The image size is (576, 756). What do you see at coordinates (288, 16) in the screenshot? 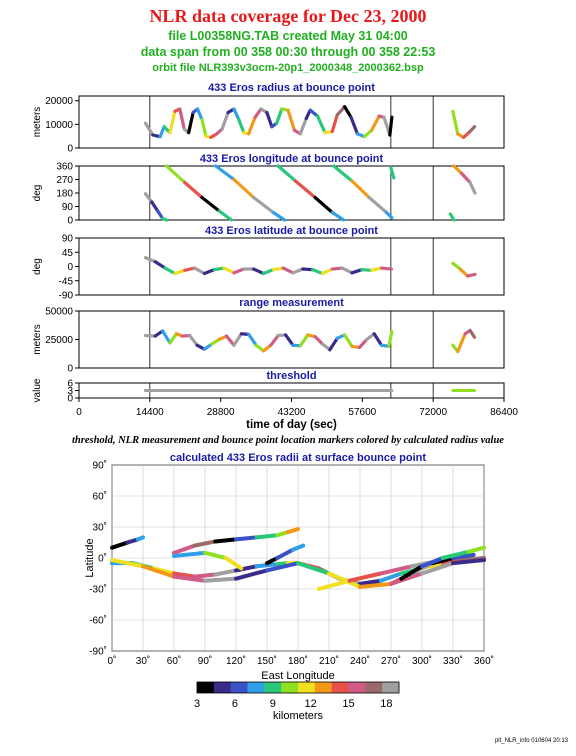
I see `page-title: NLR data coverage for Dec 23, 2000` at bounding box center [288, 16].